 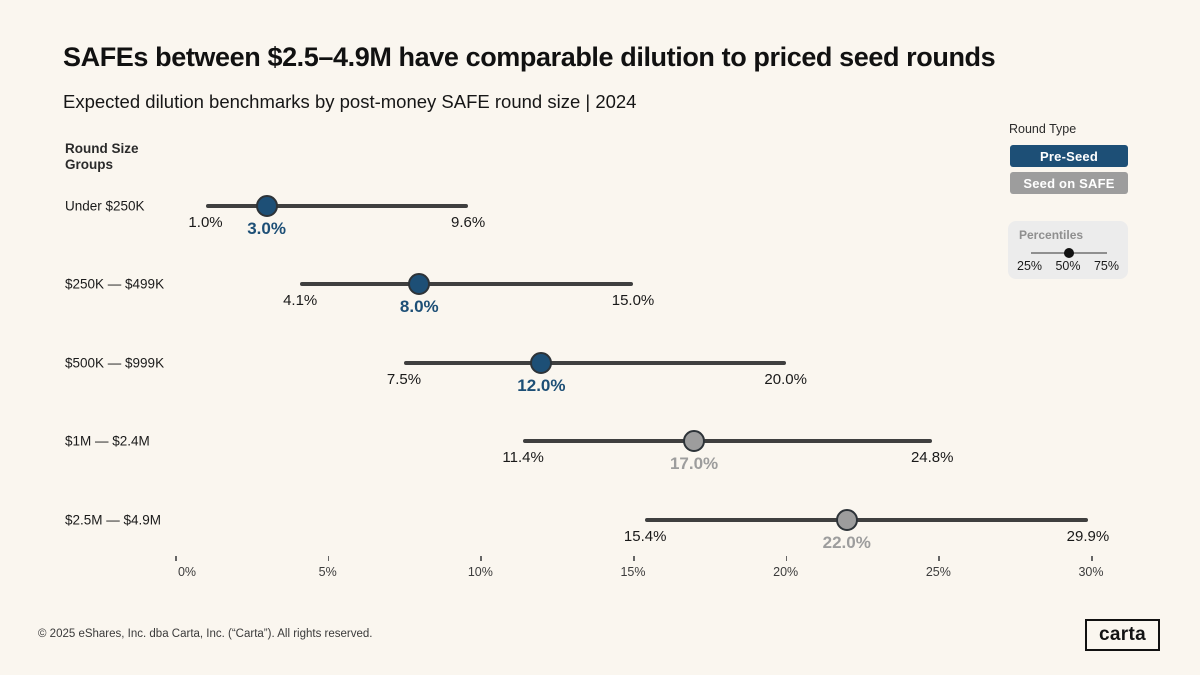 What do you see at coordinates (113, 520) in the screenshot?
I see `row-label: $2.5M — $4.9M` at bounding box center [113, 520].